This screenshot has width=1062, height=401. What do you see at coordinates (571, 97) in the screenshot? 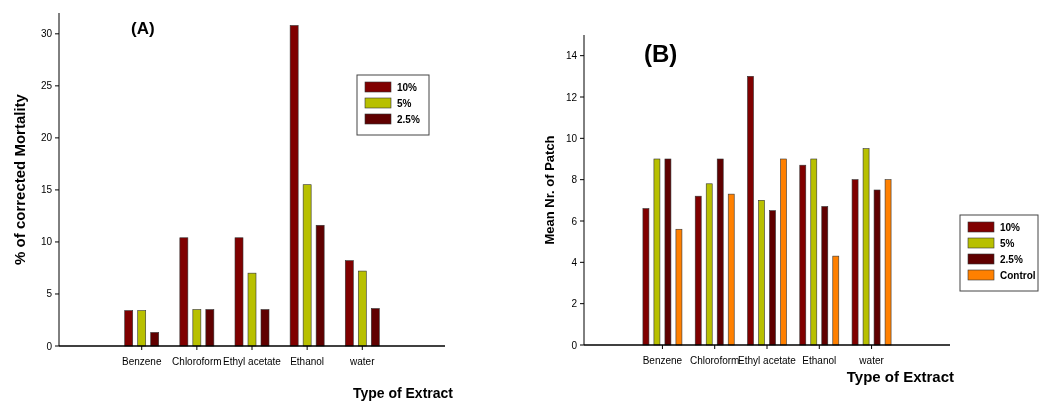
I see `y-tick-label: 12` at bounding box center [571, 97].